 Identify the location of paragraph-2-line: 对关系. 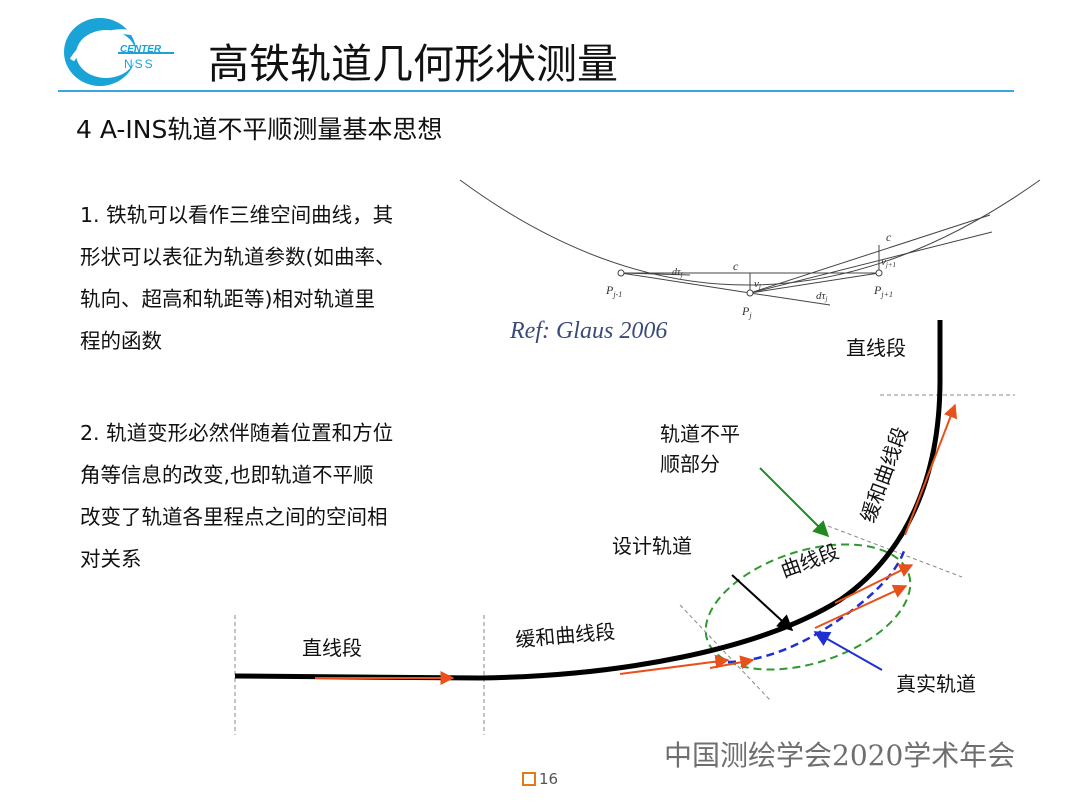
(111, 559).